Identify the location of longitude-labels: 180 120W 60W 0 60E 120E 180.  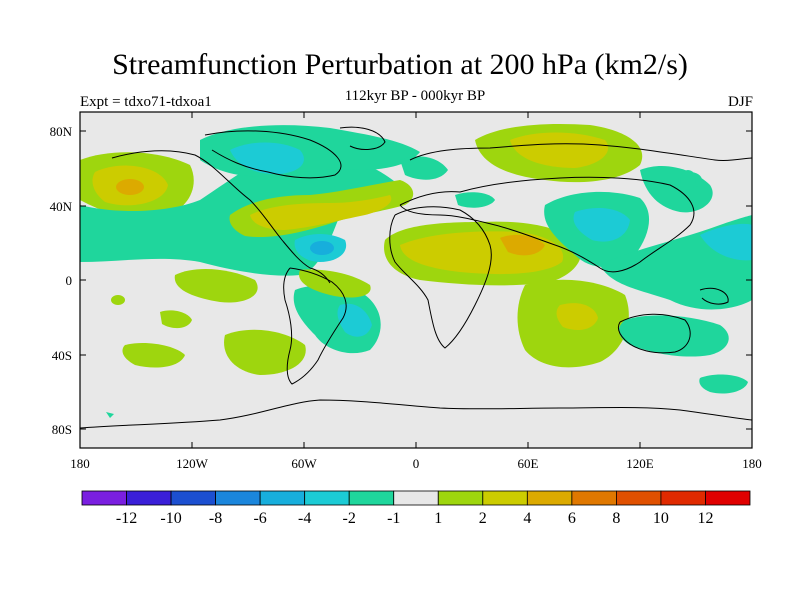
(416, 463).